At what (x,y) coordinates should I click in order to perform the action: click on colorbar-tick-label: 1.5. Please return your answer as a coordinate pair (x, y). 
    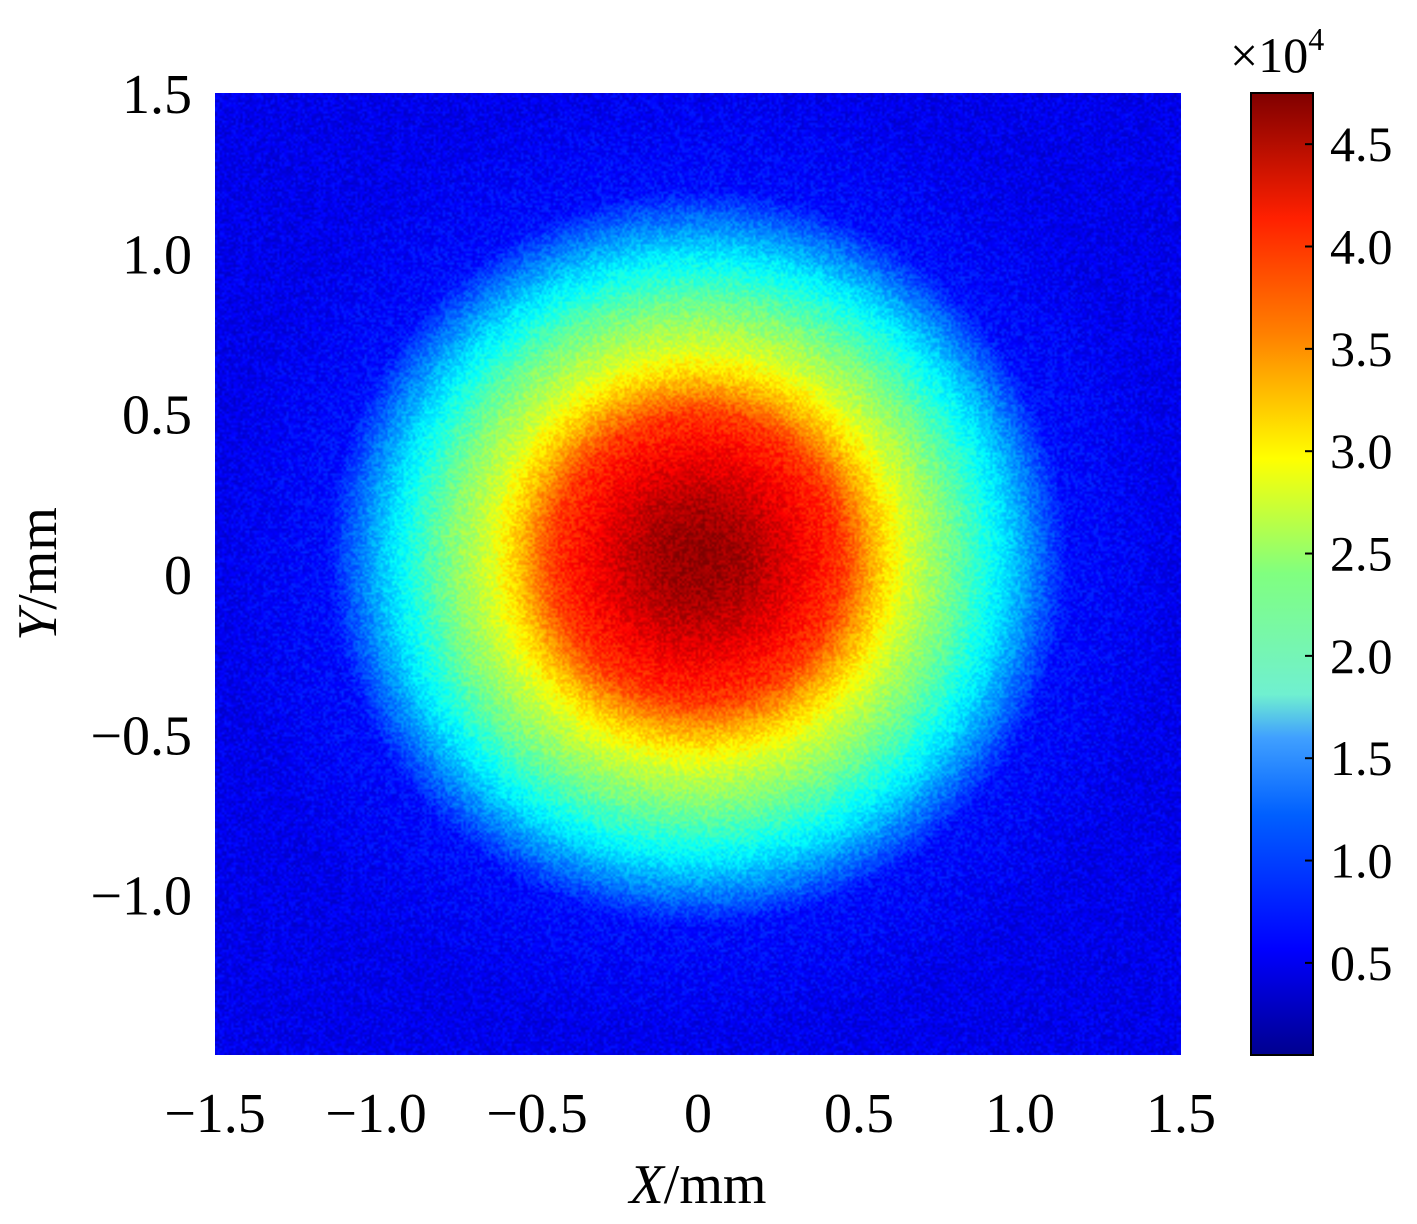
    Looking at the image, I should click on (1361, 758).